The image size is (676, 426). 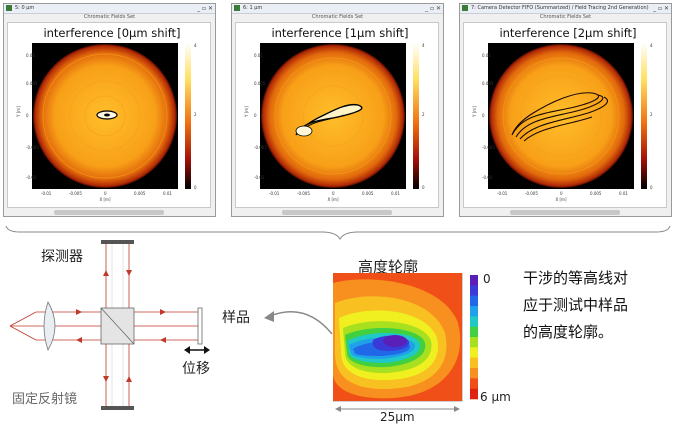 What do you see at coordinates (197, 350) in the screenshot?
I see `displacement-arrow` at bounding box center [197, 350].